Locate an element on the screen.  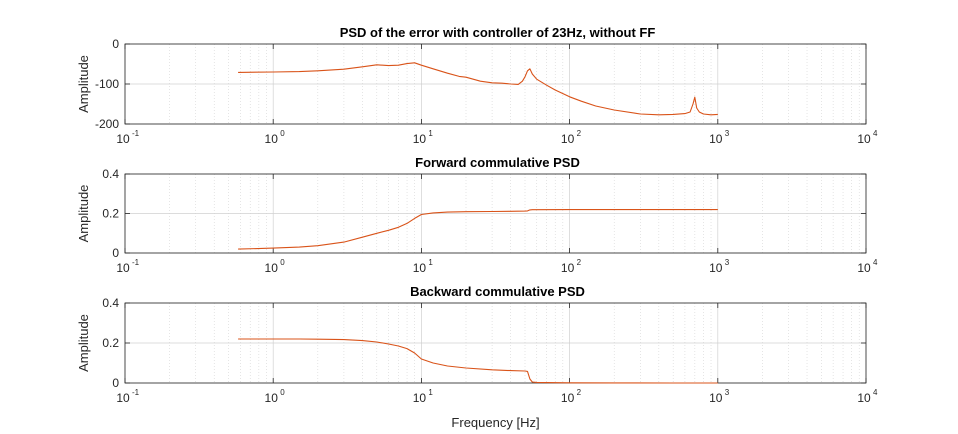
chart3-x-tick-exponent: 3 is located at coordinates (727, 392).